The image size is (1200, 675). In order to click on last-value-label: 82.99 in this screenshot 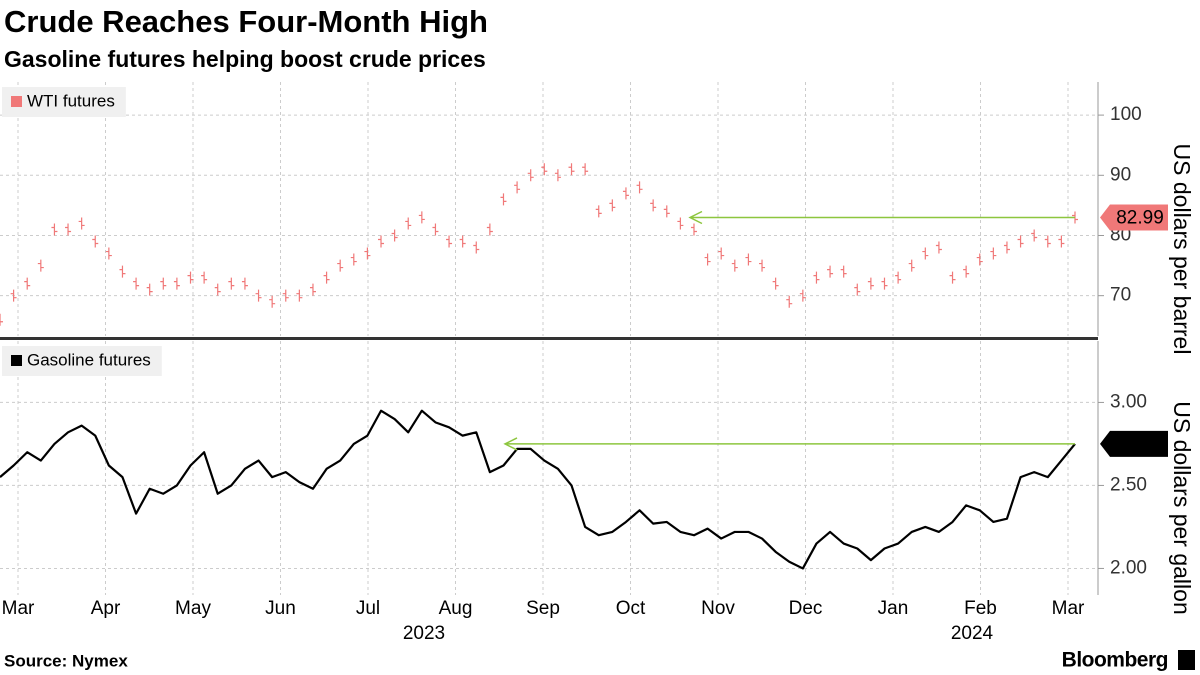, I will do `click(1140, 218)`.